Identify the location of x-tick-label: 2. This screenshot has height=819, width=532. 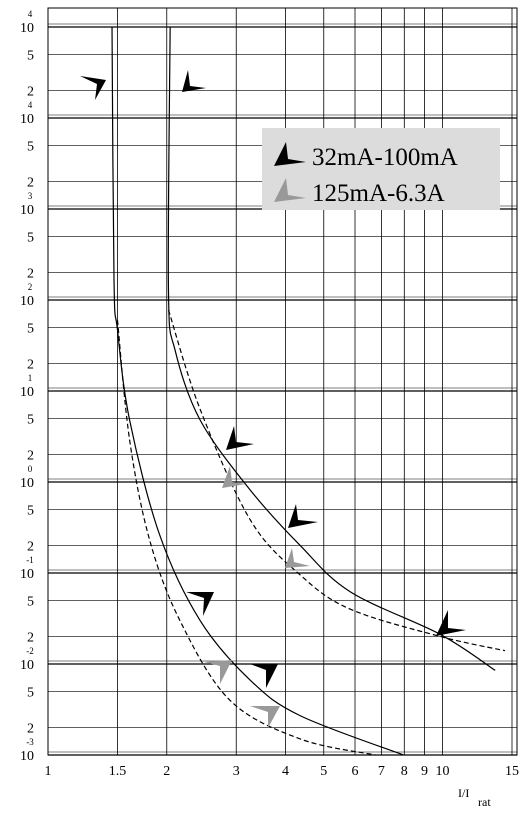
(166, 771).